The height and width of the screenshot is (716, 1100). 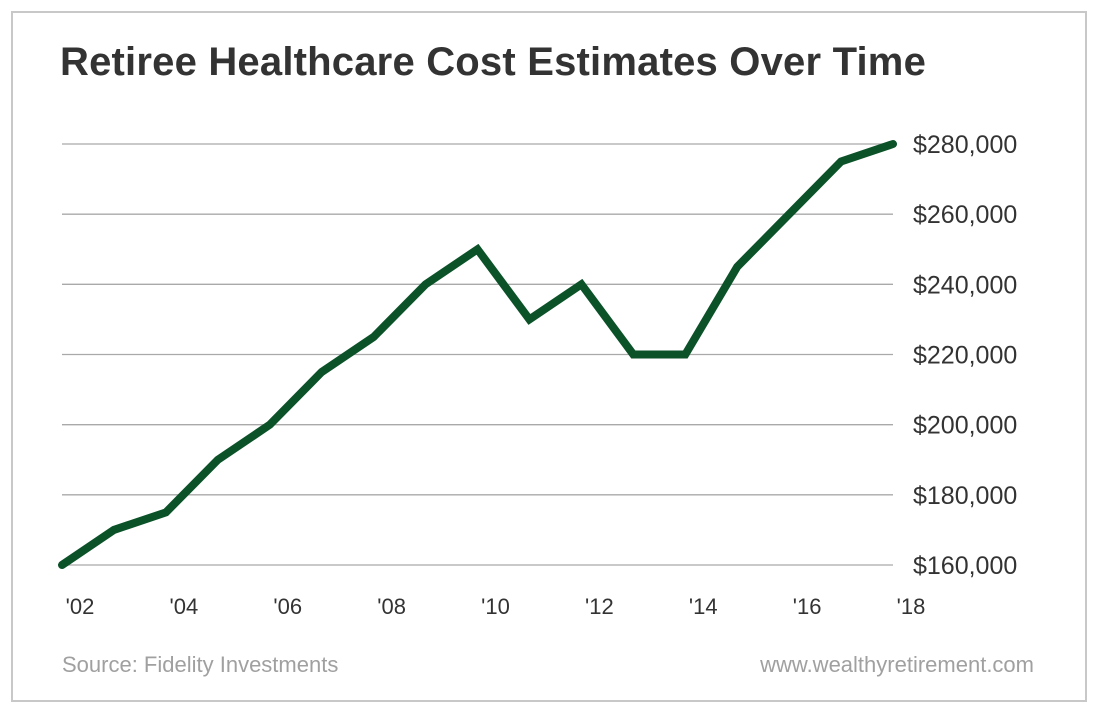 I want to click on y-tick-label: $220,000, so click(x=965, y=356).